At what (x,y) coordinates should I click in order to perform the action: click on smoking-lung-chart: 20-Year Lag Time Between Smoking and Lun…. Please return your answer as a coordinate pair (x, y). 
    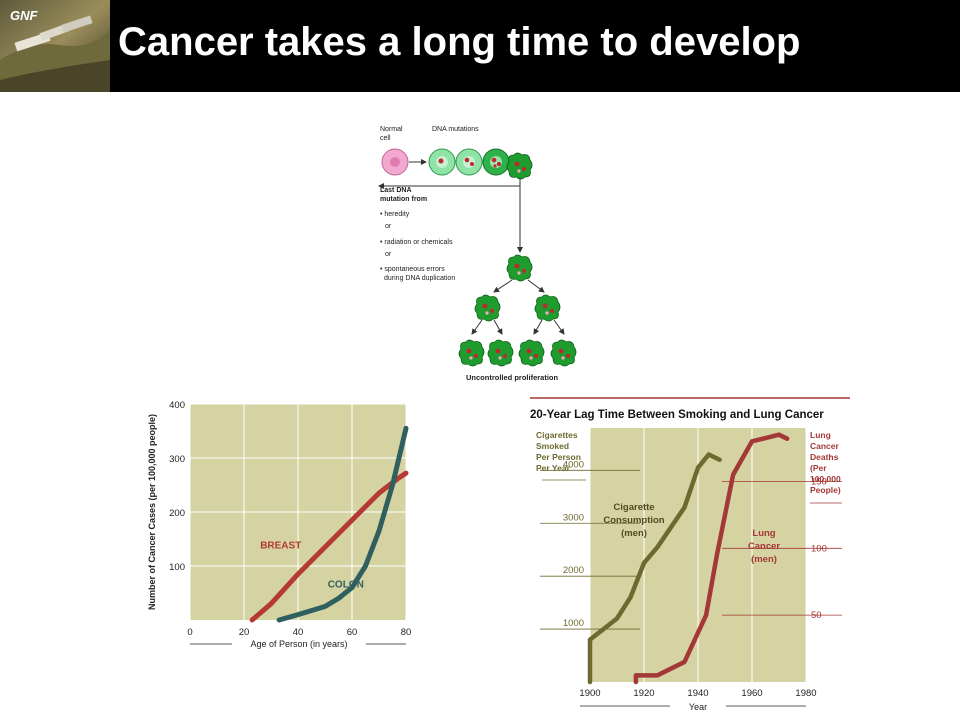
    Looking at the image, I should click on (690, 554).